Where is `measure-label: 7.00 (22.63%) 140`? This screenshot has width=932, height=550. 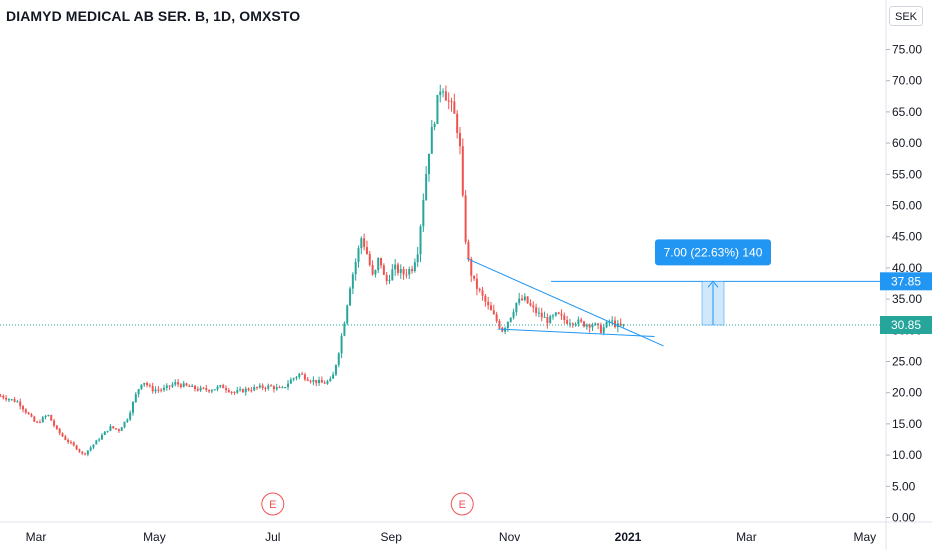
measure-label: 7.00 (22.63%) 140 is located at coordinates (713, 252).